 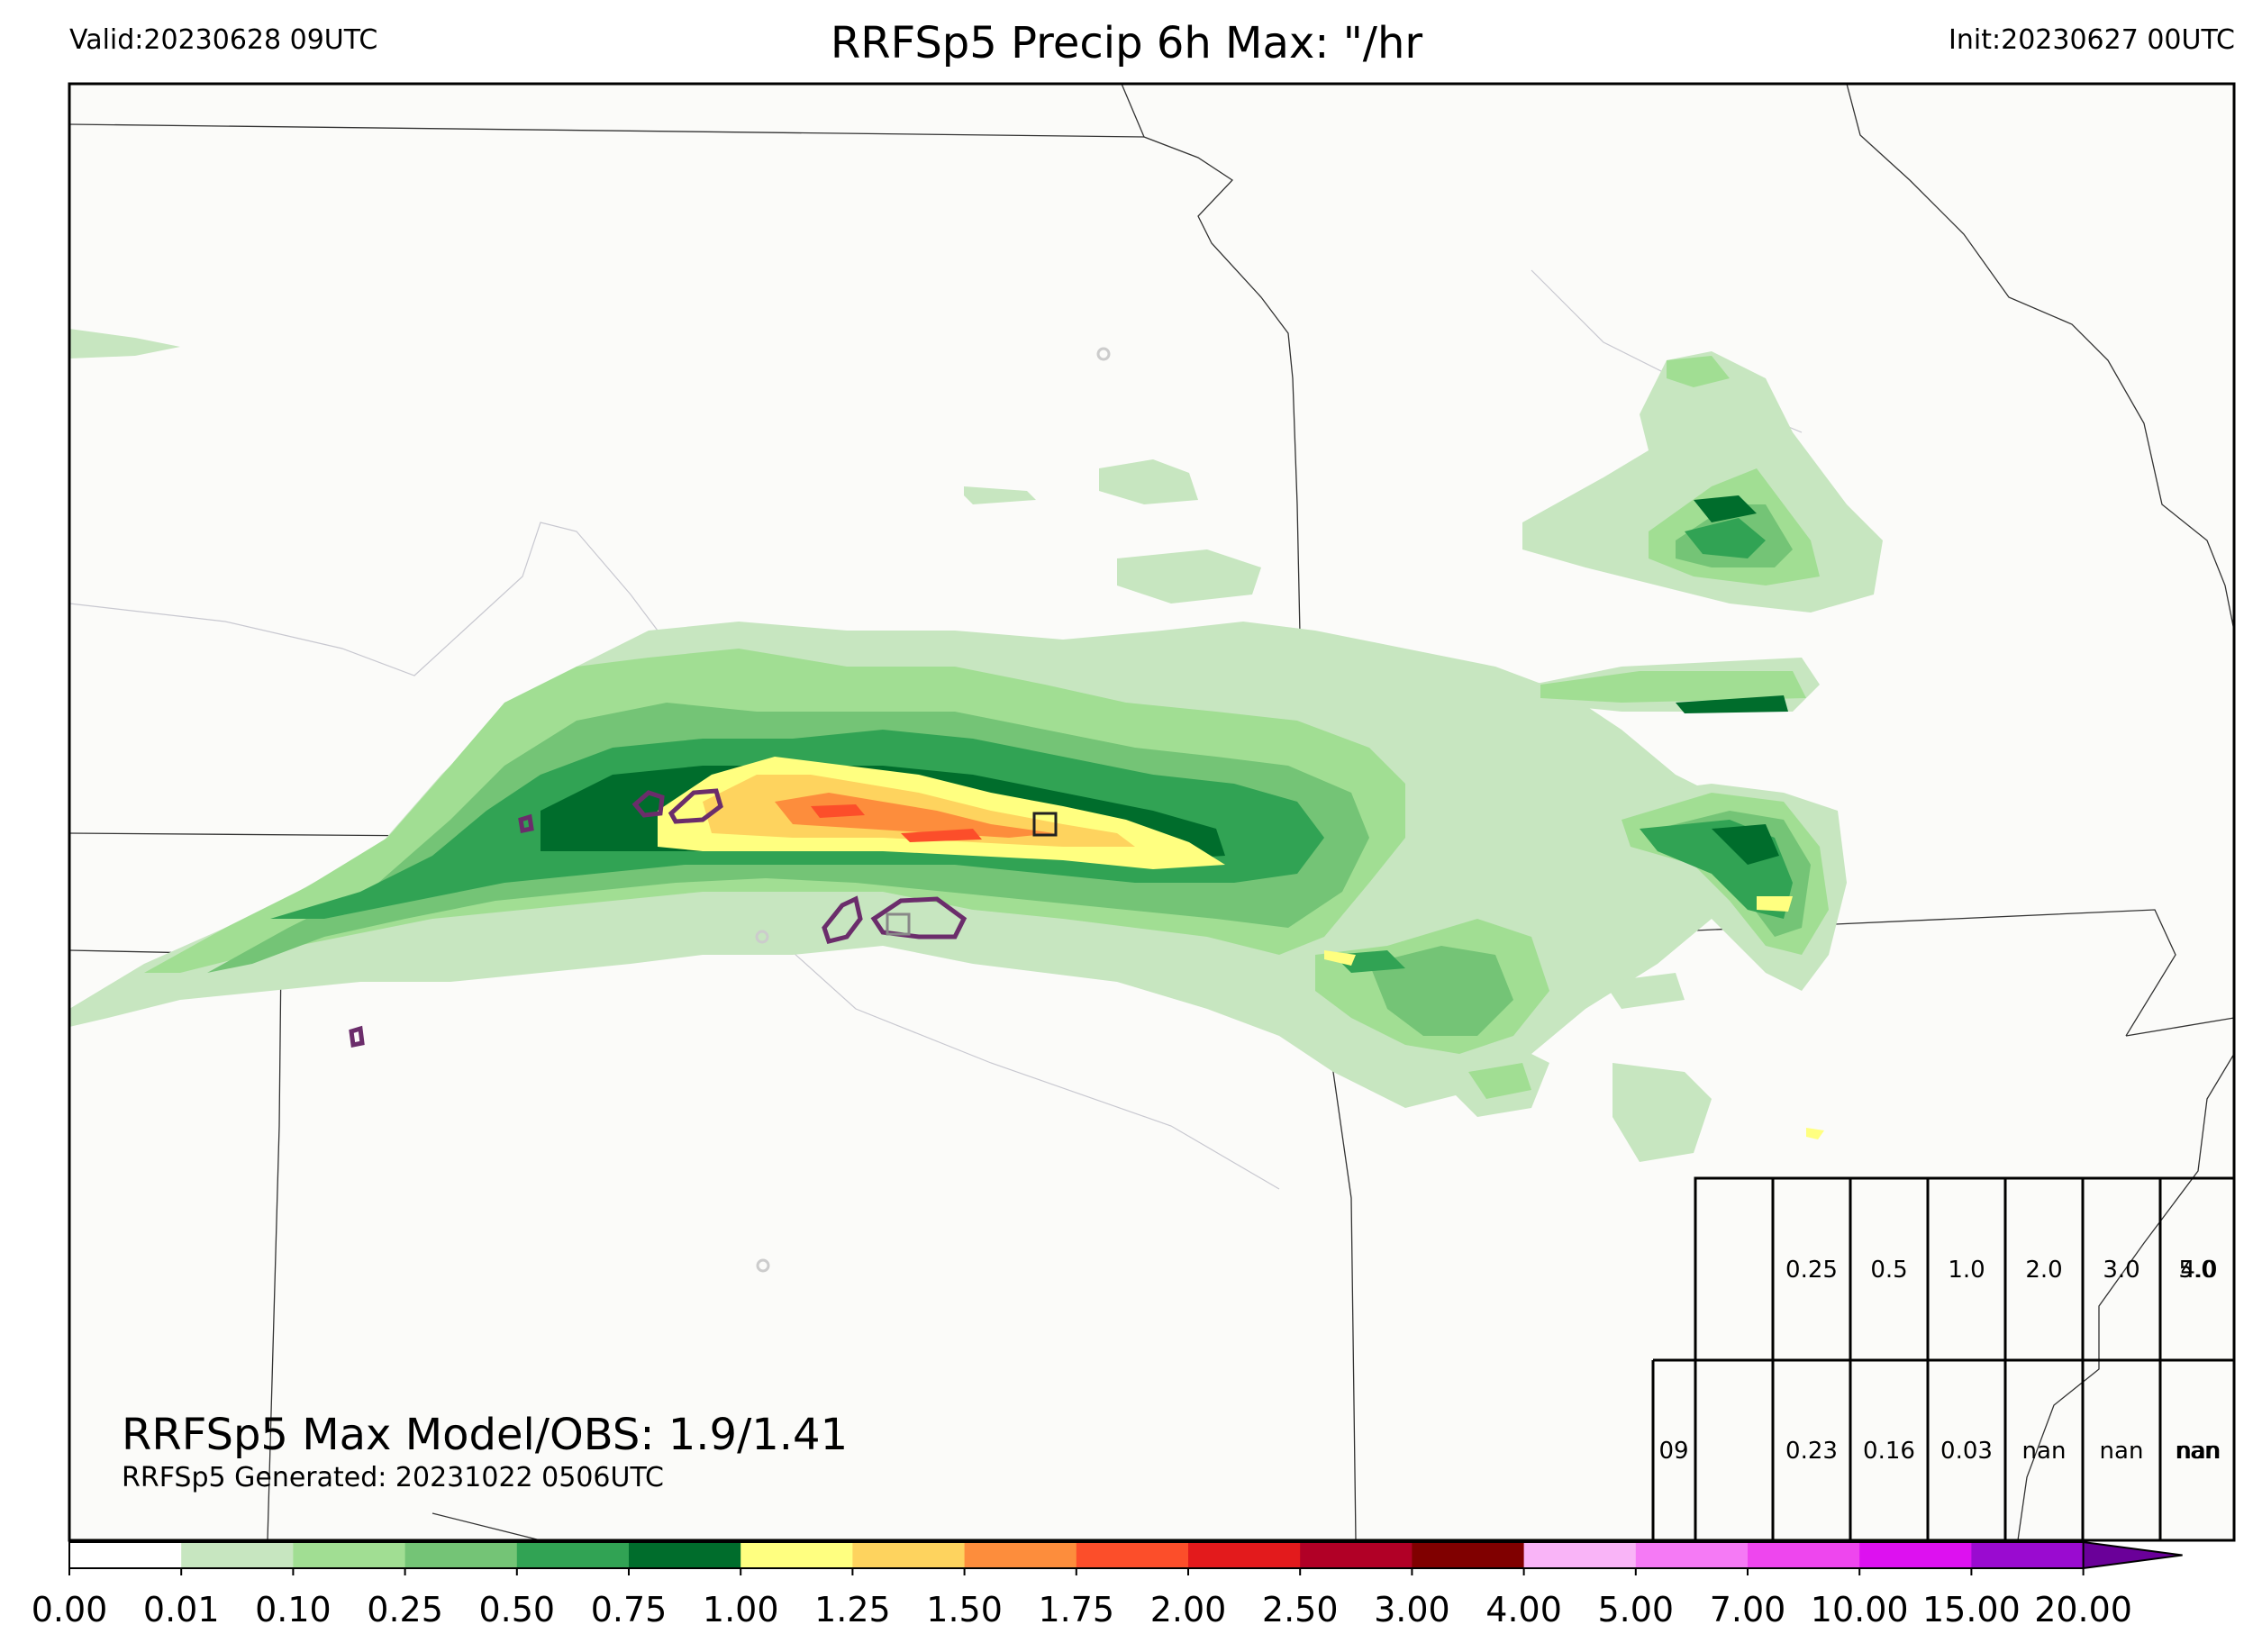 I want to click on colorbar-tick-label: 7.00, so click(x=1748, y=1609).